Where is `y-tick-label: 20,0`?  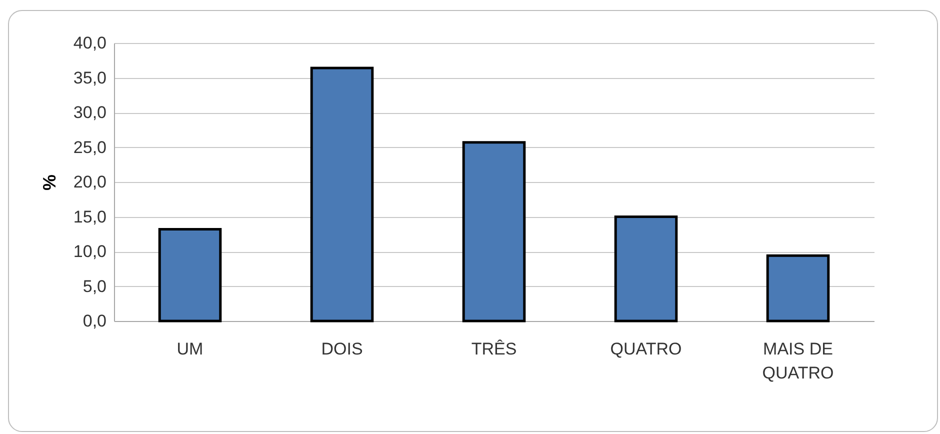 y-tick-label: 20,0 is located at coordinates (89, 182).